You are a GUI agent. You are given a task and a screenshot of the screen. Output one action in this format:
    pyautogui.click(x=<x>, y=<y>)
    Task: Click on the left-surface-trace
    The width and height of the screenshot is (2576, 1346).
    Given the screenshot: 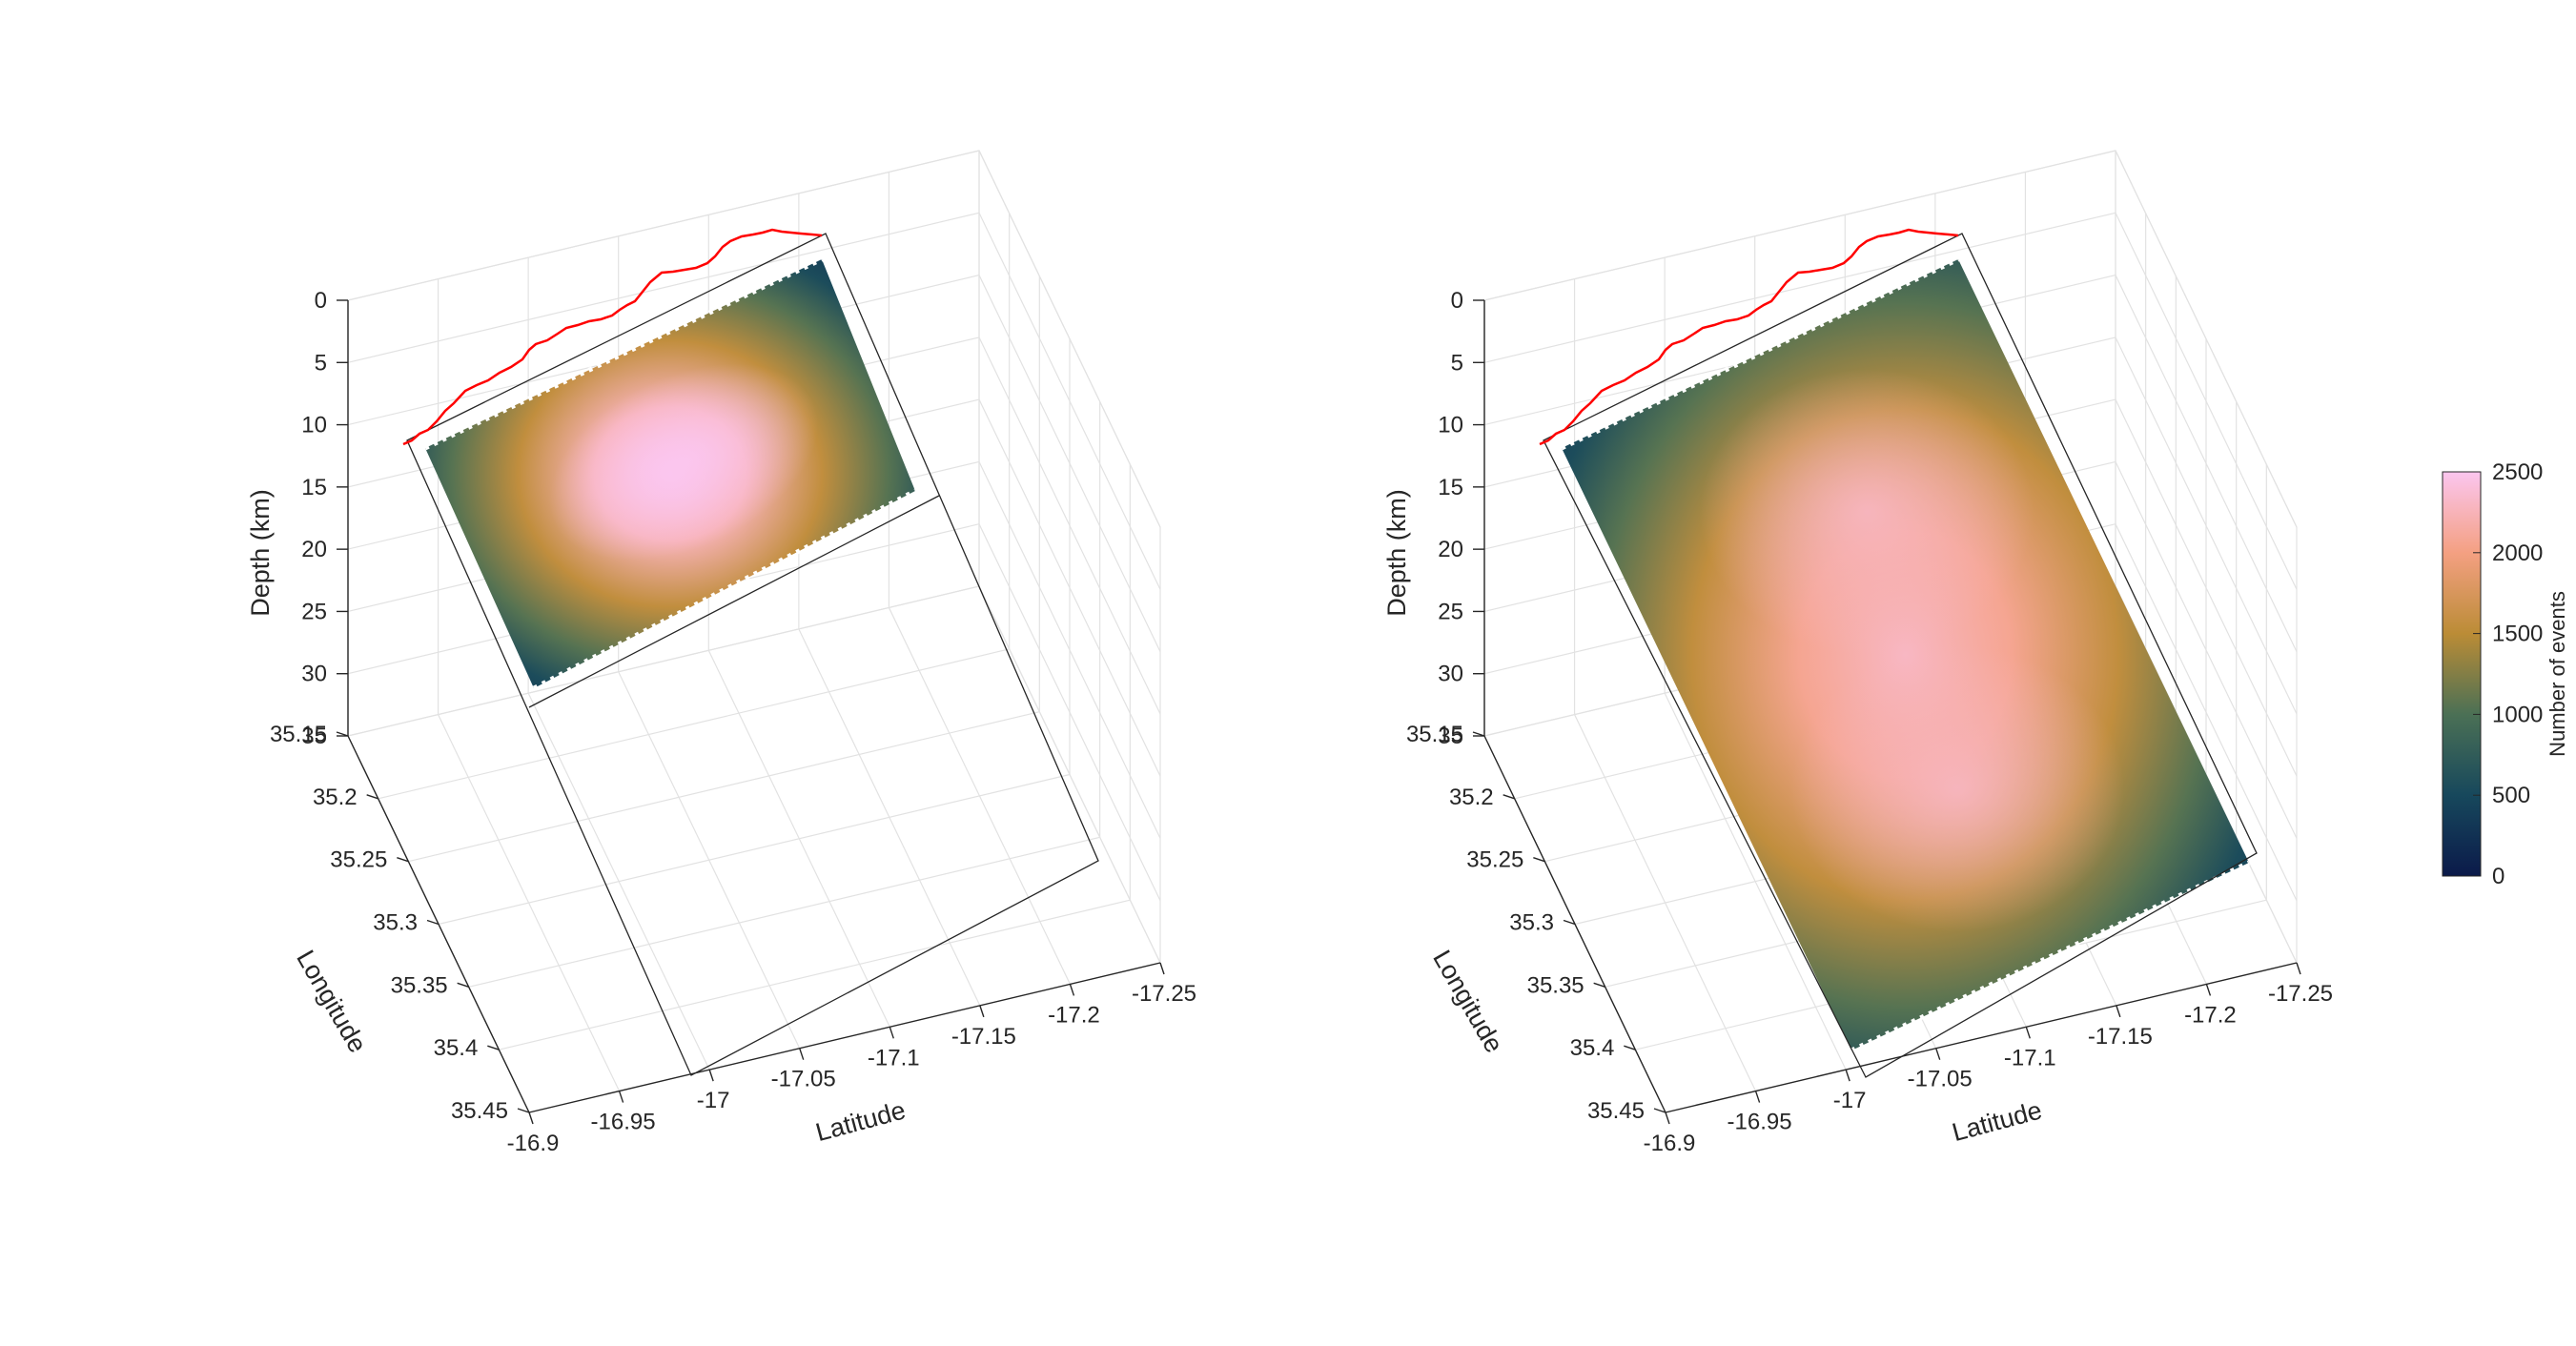 What is the action you would take?
    pyautogui.click(x=612, y=337)
    